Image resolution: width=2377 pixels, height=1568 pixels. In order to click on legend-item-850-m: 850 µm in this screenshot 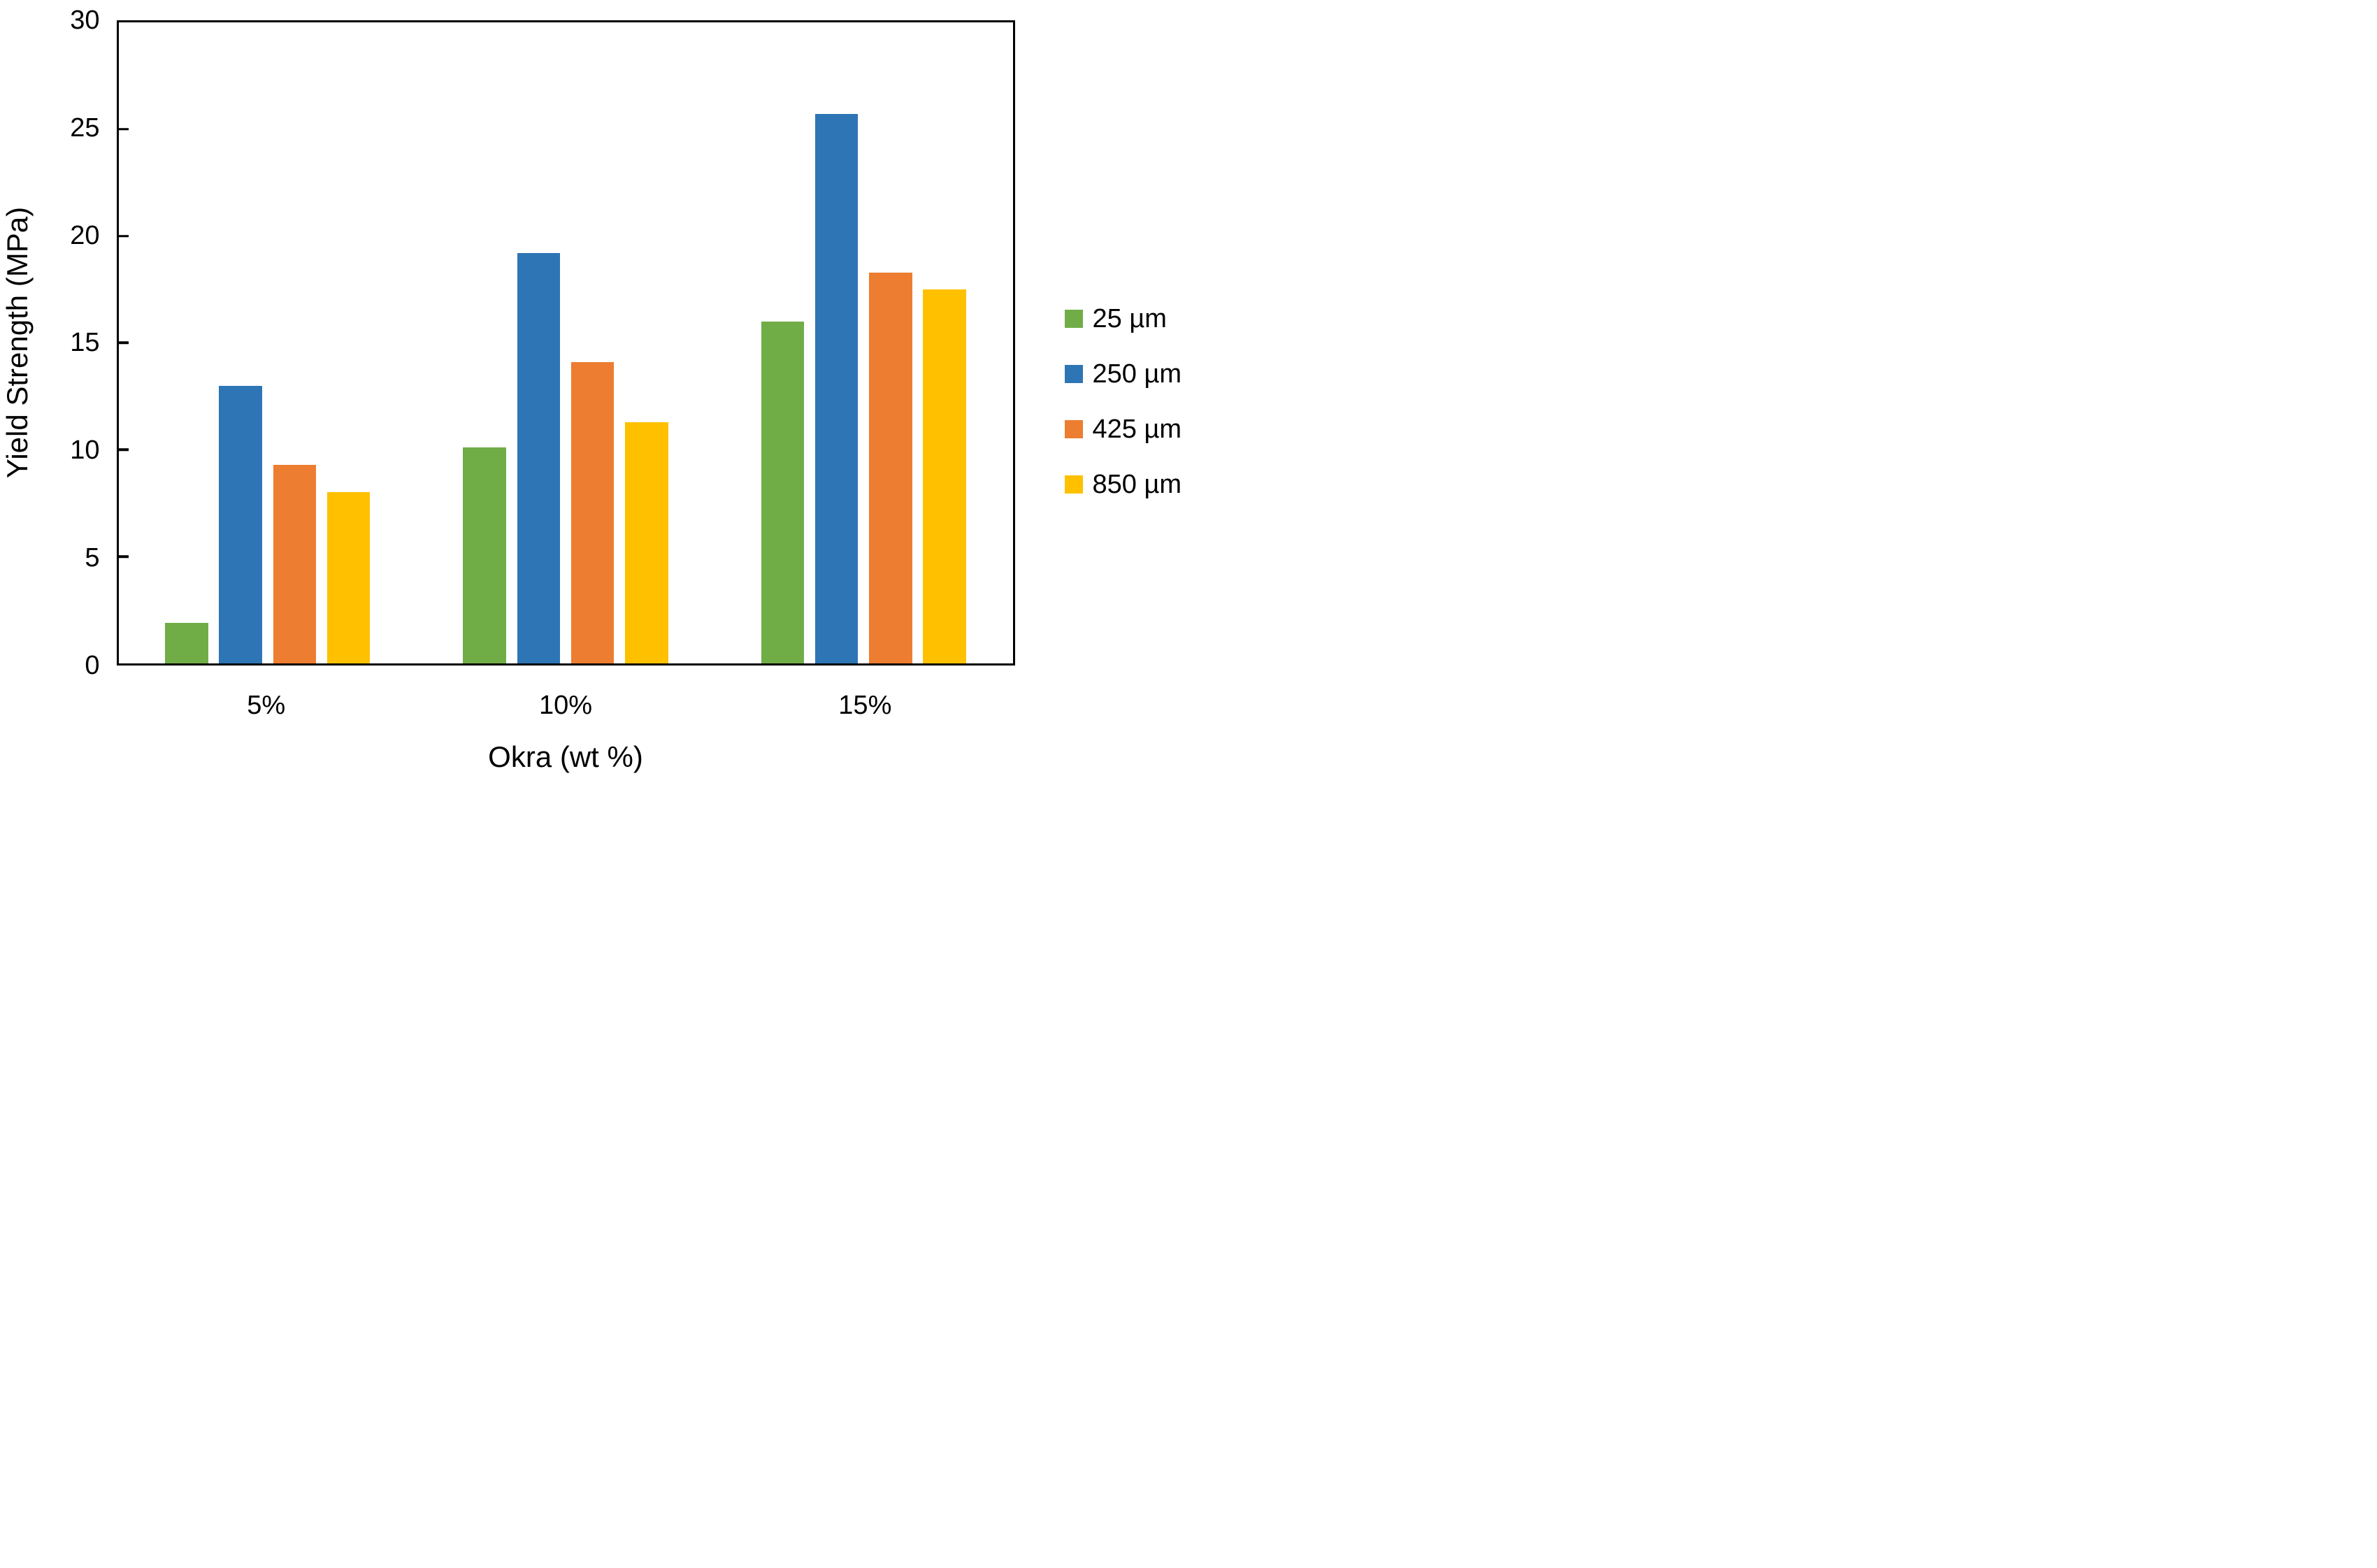, I will do `click(1123, 484)`.